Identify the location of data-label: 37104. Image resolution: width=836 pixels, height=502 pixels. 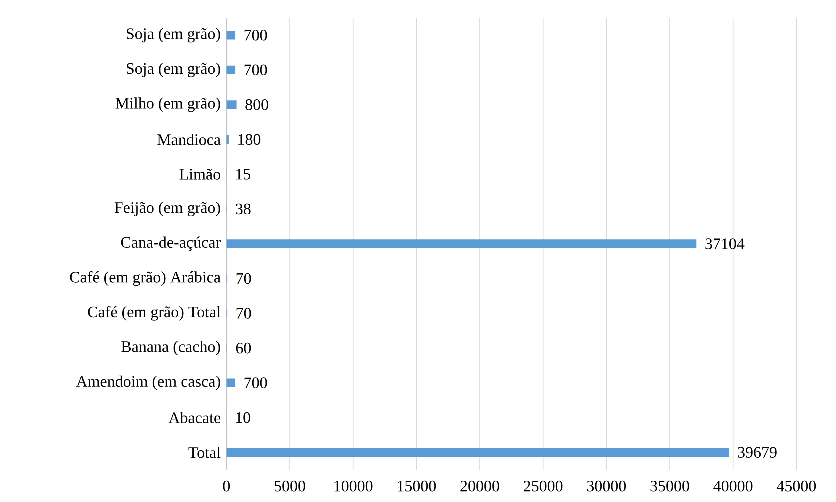
(725, 244).